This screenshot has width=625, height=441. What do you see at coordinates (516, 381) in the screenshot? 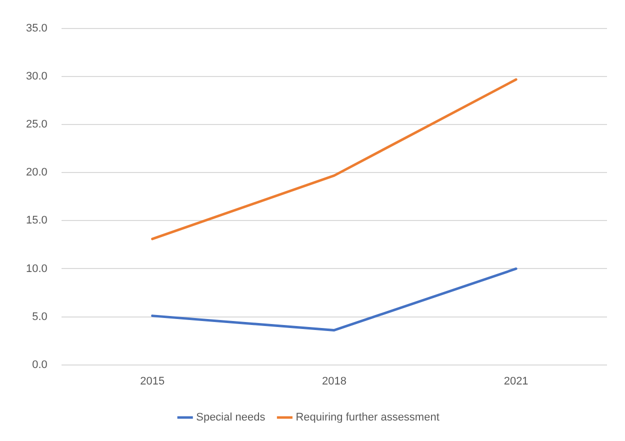
I see `x-tick-label: 2021` at bounding box center [516, 381].